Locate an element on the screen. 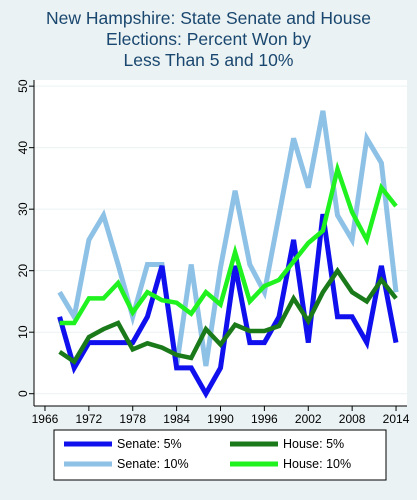 This screenshot has width=417, height=500. y-tick-label-0: 0 is located at coordinates (23, 393).